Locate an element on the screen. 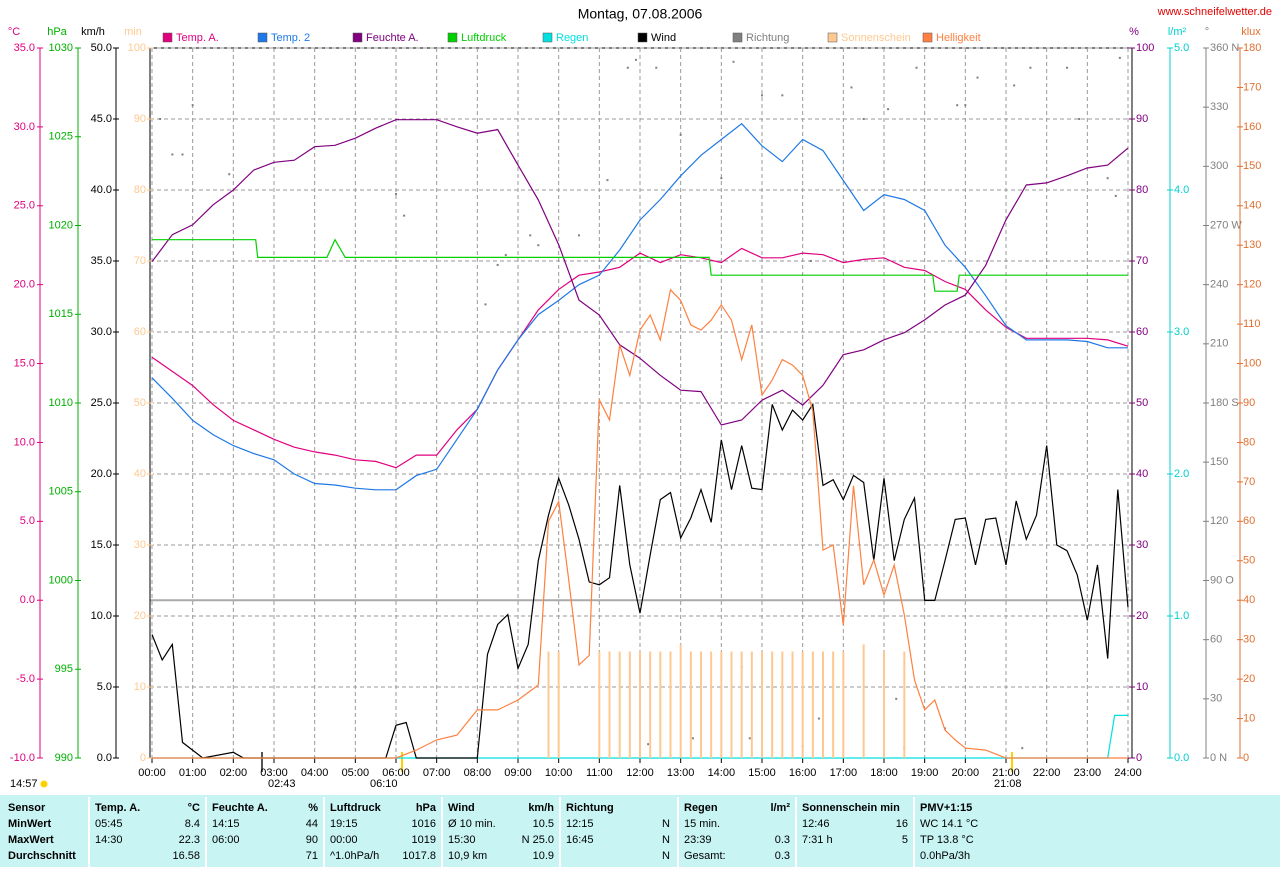 The width and height of the screenshot is (1280, 872). x-tick-label: 11:00 is located at coordinates (599, 773).